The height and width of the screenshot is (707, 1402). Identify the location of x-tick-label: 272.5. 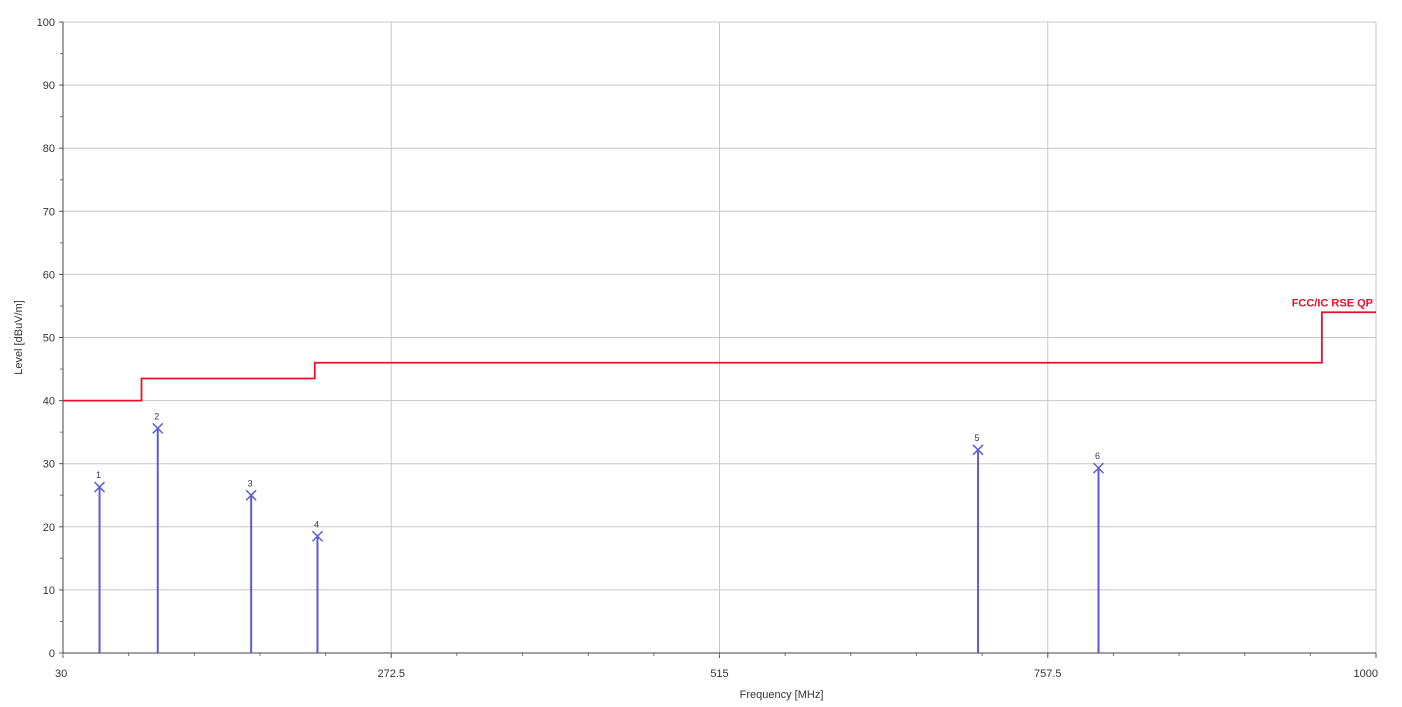
(391, 674).